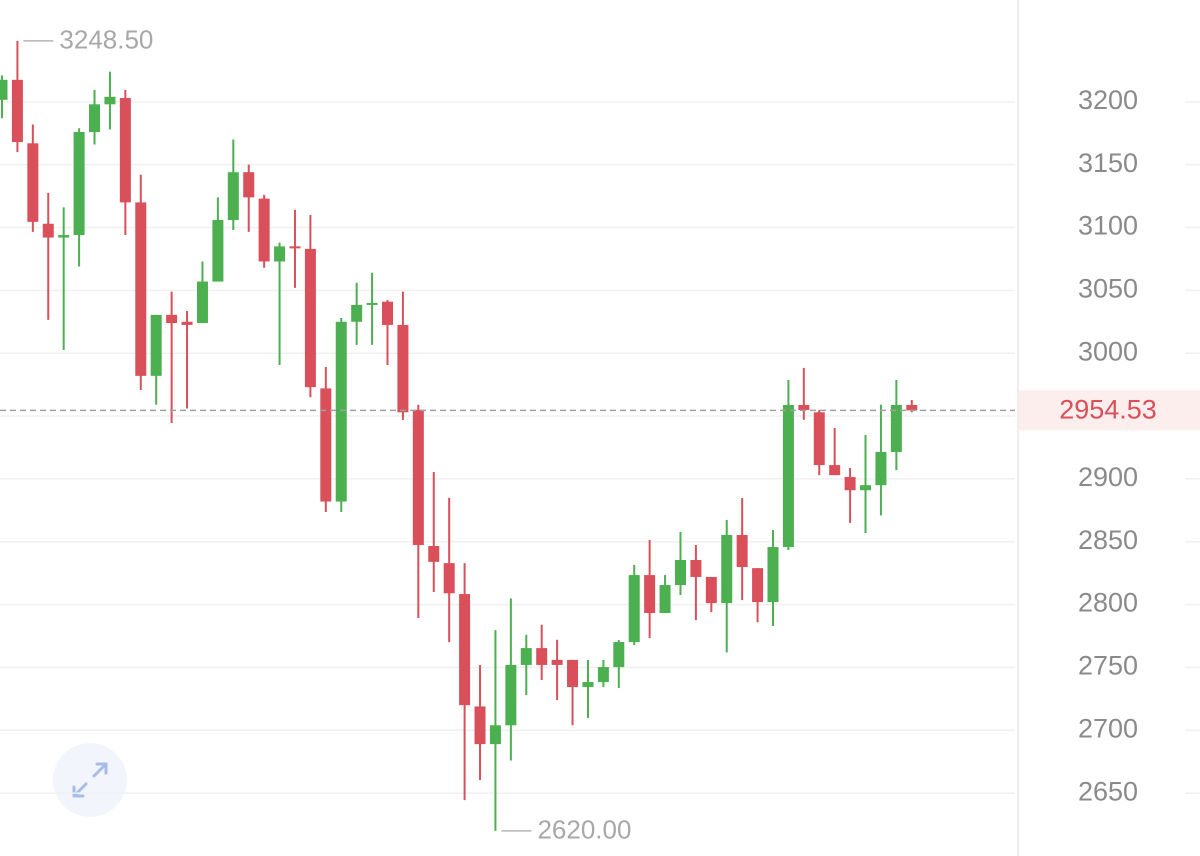 This screenshot has width=1200, height=856. What do you see at coordinates (1108, 288) in the screenshot?
I see `y-tick-label: 3050` at bounding box center [1108, 288].